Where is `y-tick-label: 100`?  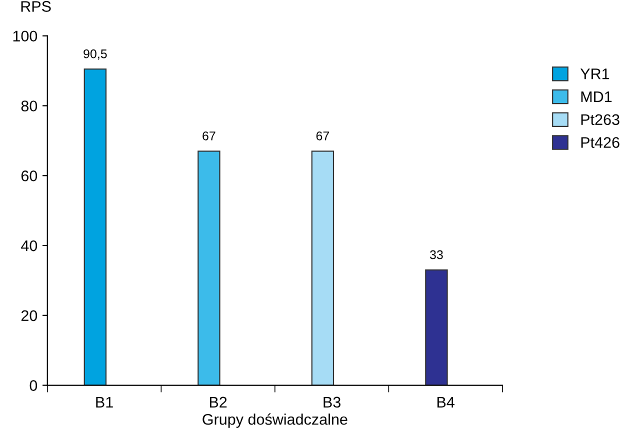 y-tick-label: 100 is located at coordinates (25, 36).